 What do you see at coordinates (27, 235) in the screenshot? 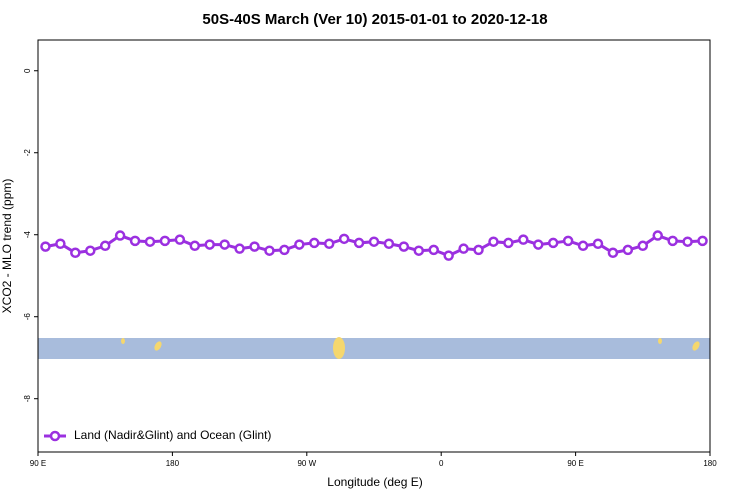
I see `y-tick-label: -4` at bounding box center [27, 235].